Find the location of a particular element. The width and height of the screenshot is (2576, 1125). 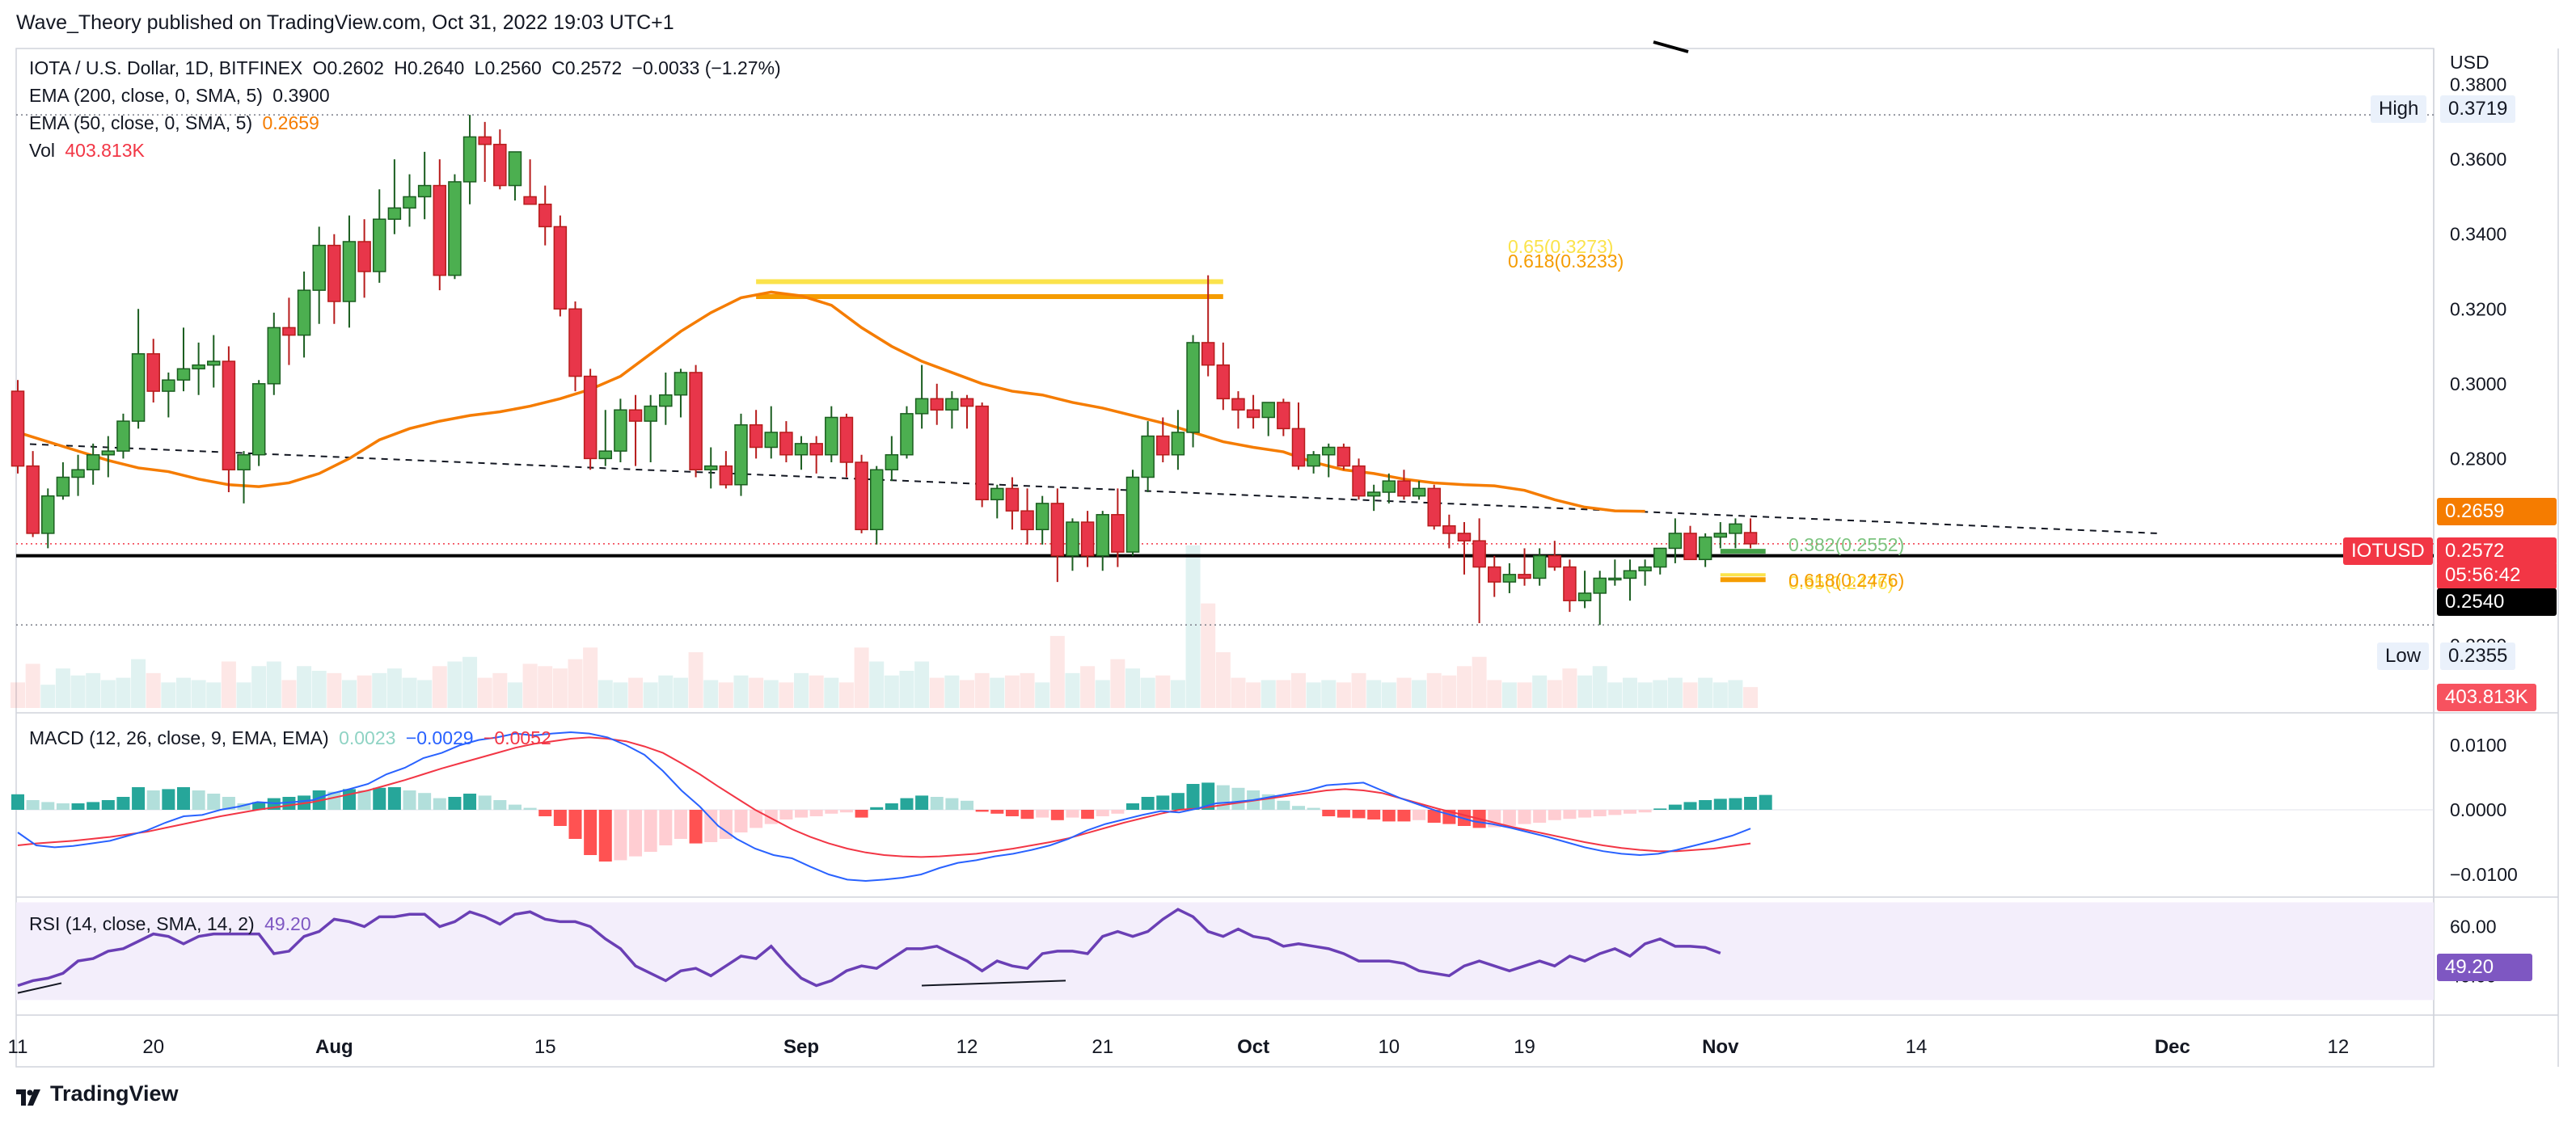

volume-legend: Vol 403.813K is located at coordinates (87, 150).